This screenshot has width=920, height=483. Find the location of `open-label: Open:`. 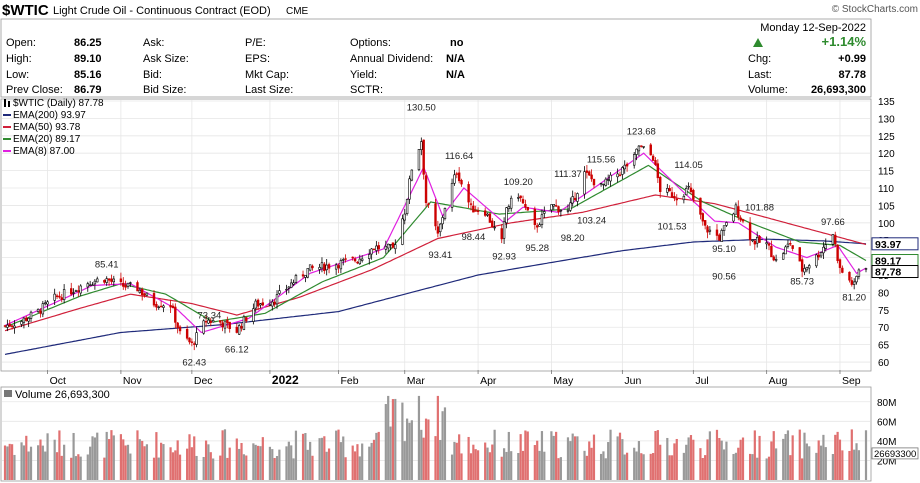

open-label: Open: is located at coordinates (21, 43).